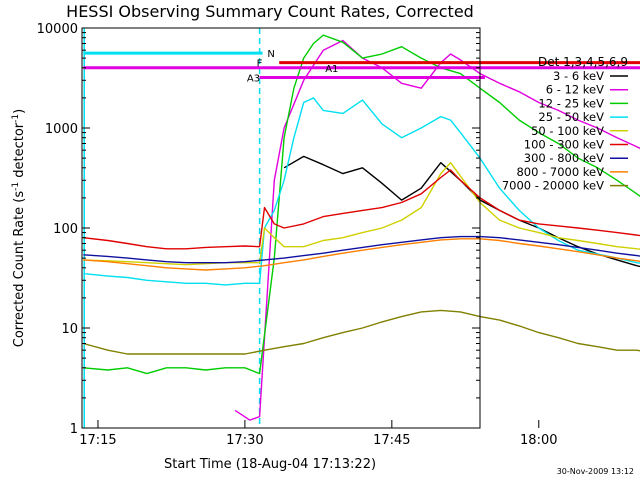 The width and height of the screenshot is (640, 480). What do you see at coordinates (361, 66) in the screenshot?
I see `flag-bars: NSFA1A3` at bounding box center [361, 66].